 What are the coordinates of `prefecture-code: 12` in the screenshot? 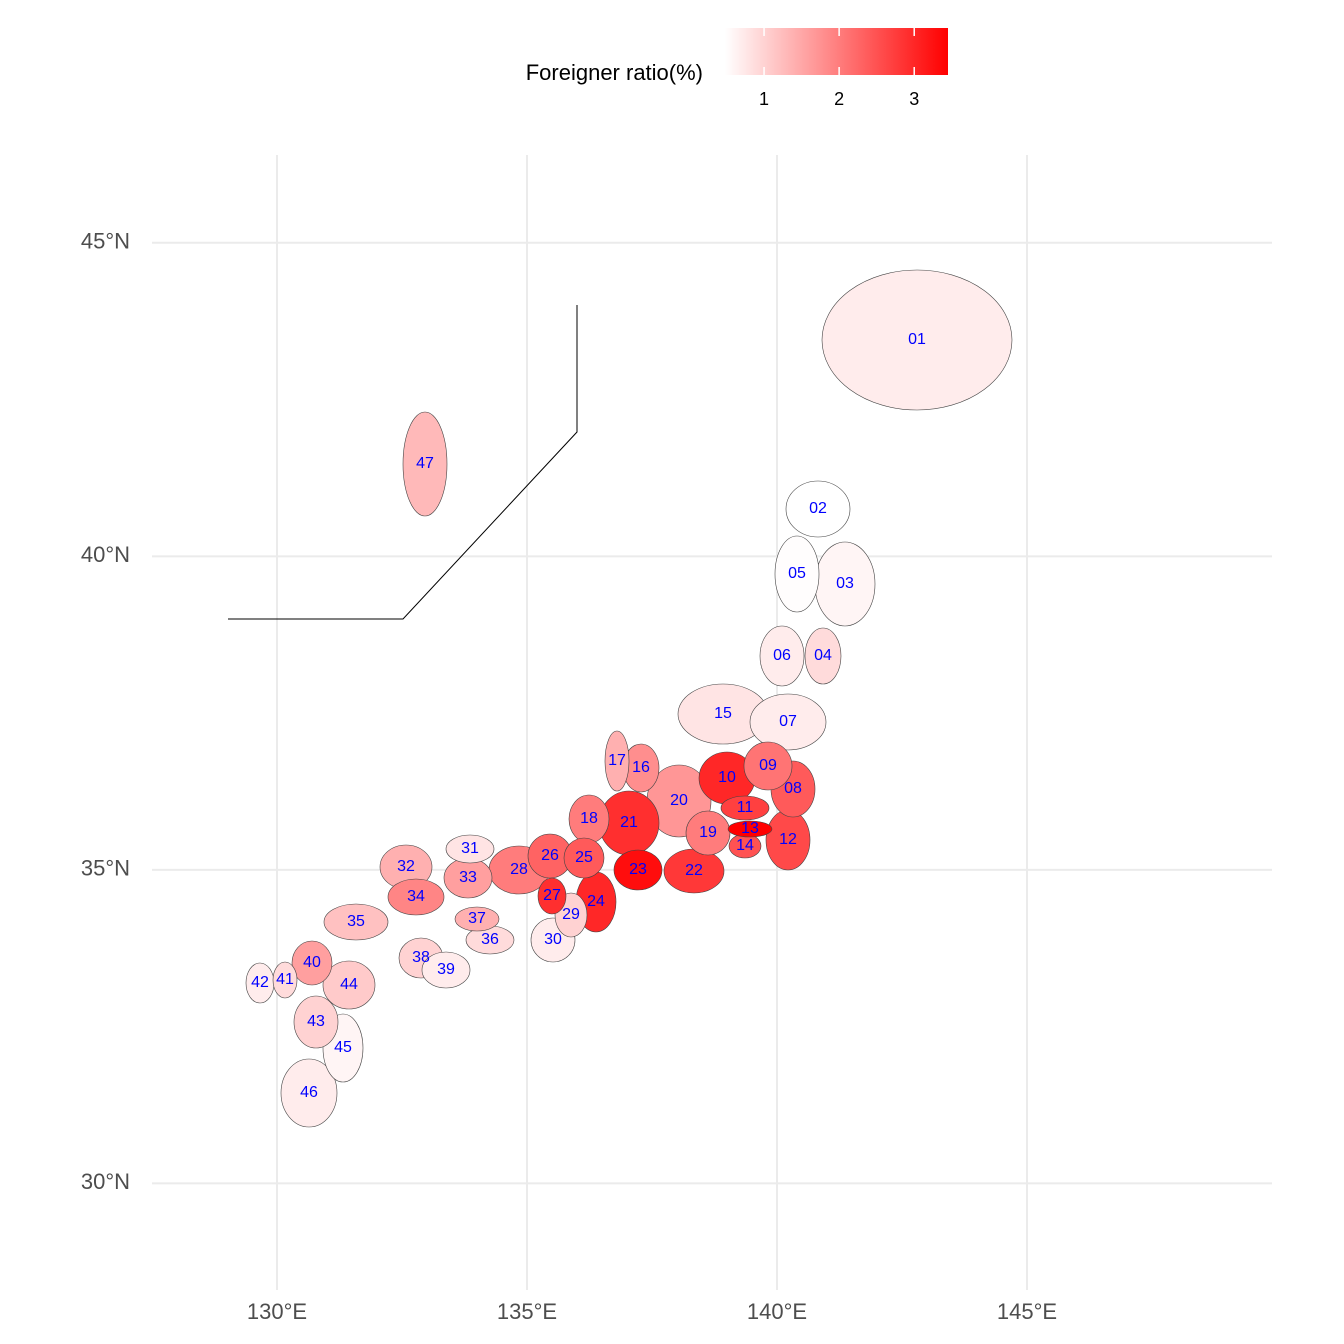 It's located at (788, 839).